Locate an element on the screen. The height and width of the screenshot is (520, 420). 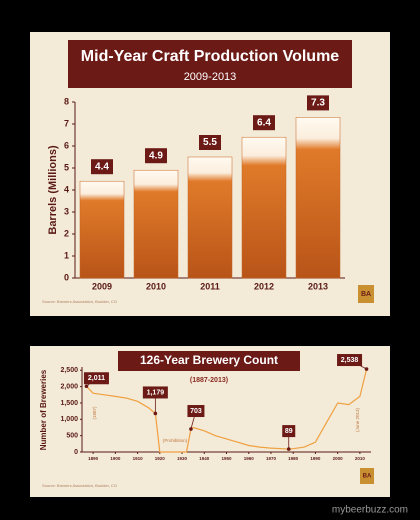
watermark: mybeerbuzz.com is located at coordinates (370, 510).